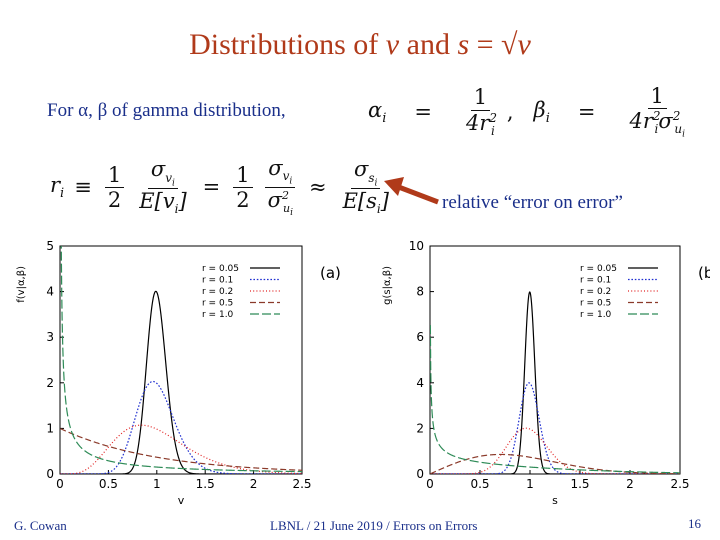  Describe the element at coordinates (287, 44) in the screenshot. I see `title-prefix: Distributions of` at that location.